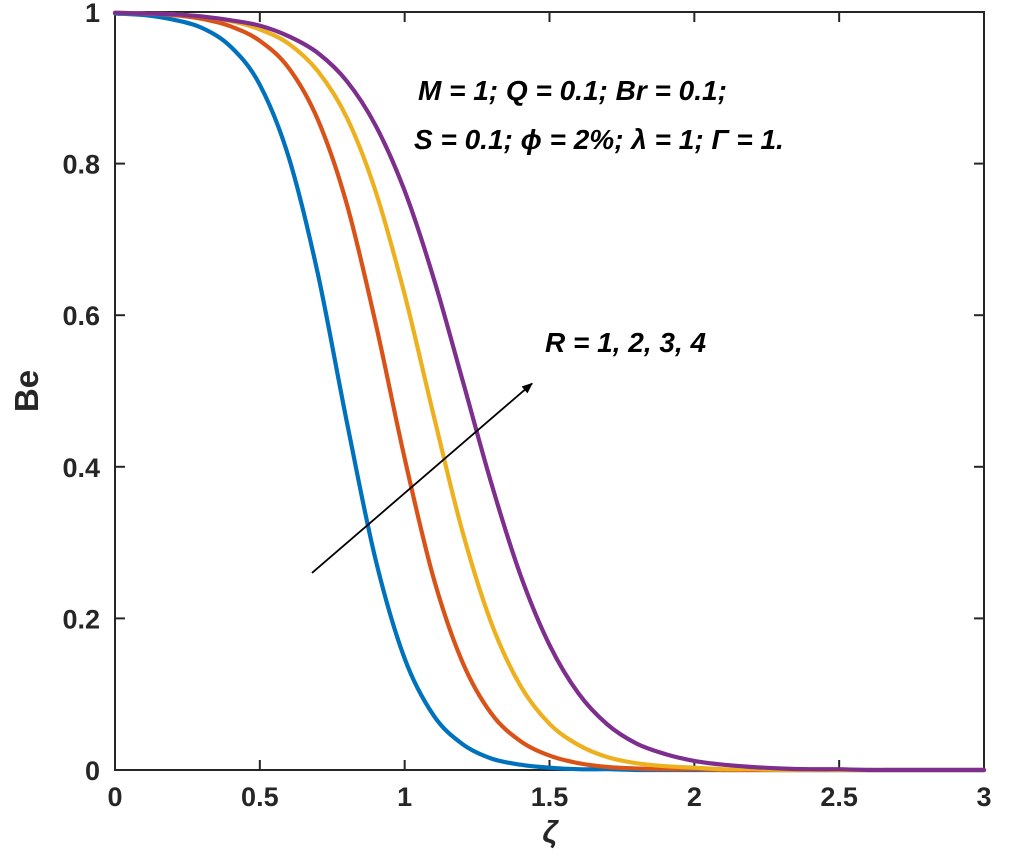 The height and width of the screenshot is (863, 1014). What do you see at coordinates (839, 797) in the screenshot?
I see `x-tick-label: 2.5` at bounding box center [839, 797].